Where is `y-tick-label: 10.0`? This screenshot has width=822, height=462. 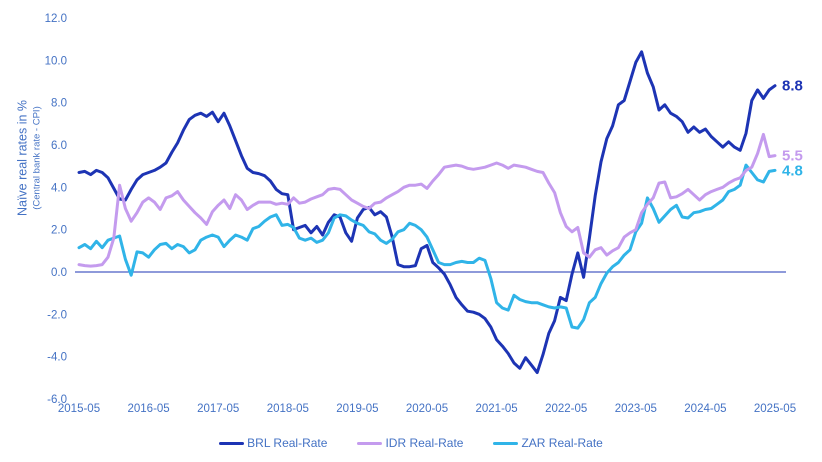
y-tick-label: 10.0 is located at coordinates (56, 61).